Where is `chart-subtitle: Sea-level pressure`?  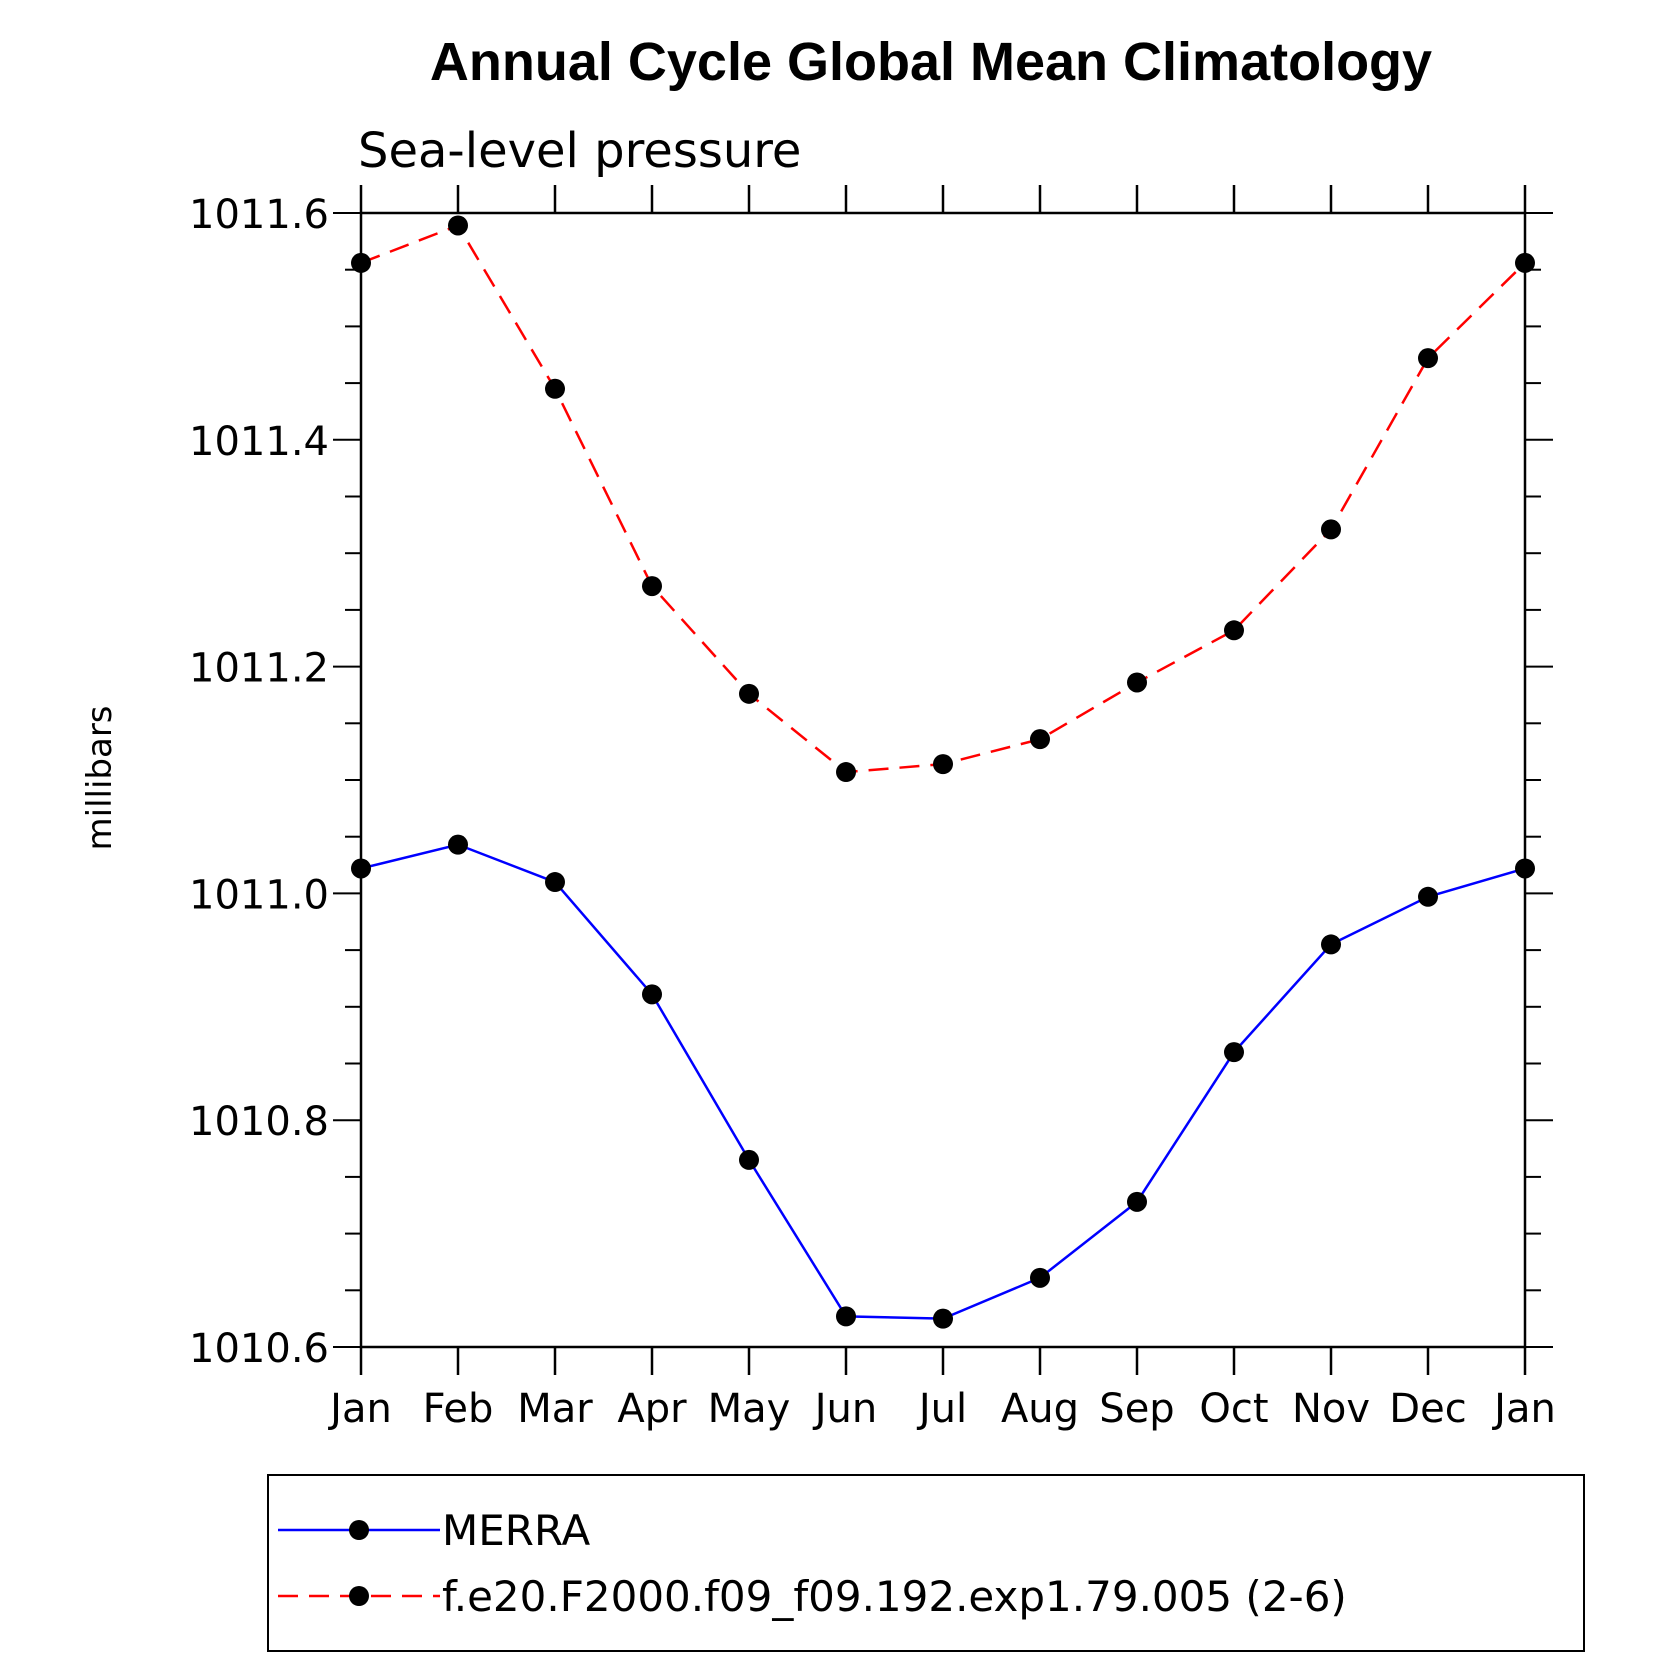
chart-subtitle: Sea-level pressure is located at coordinates (579, 151).